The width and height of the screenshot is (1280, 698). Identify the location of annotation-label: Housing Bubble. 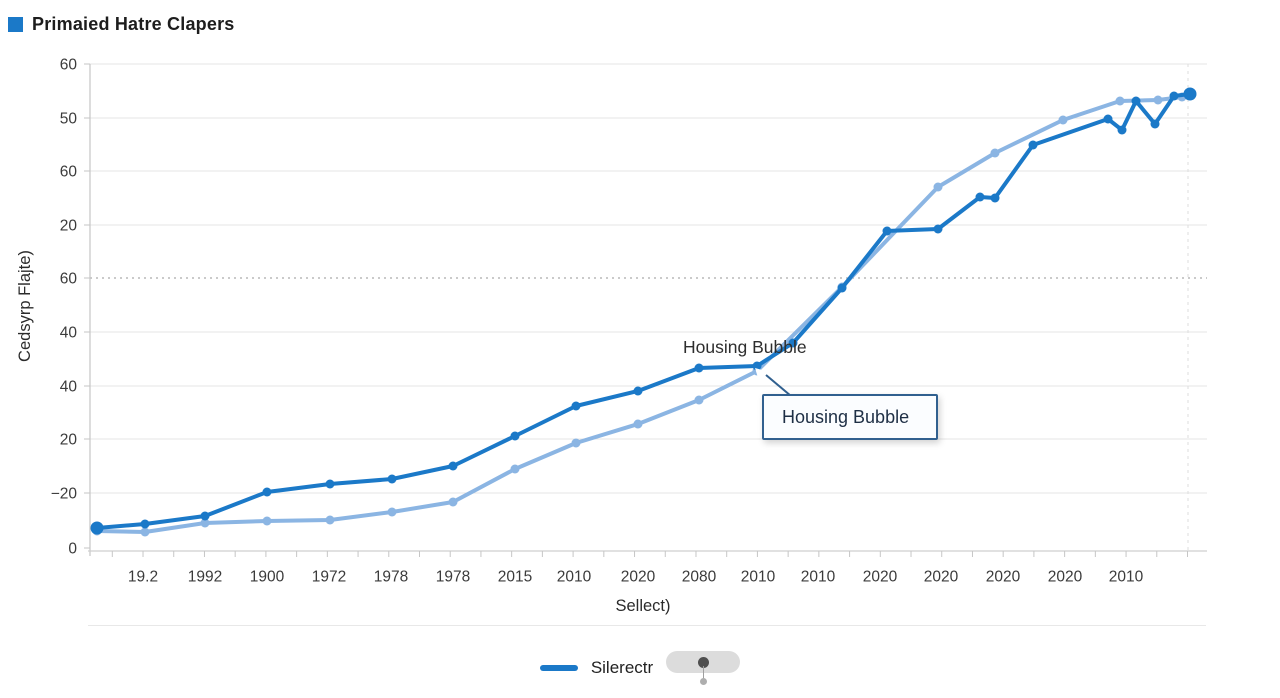
(745, 347).